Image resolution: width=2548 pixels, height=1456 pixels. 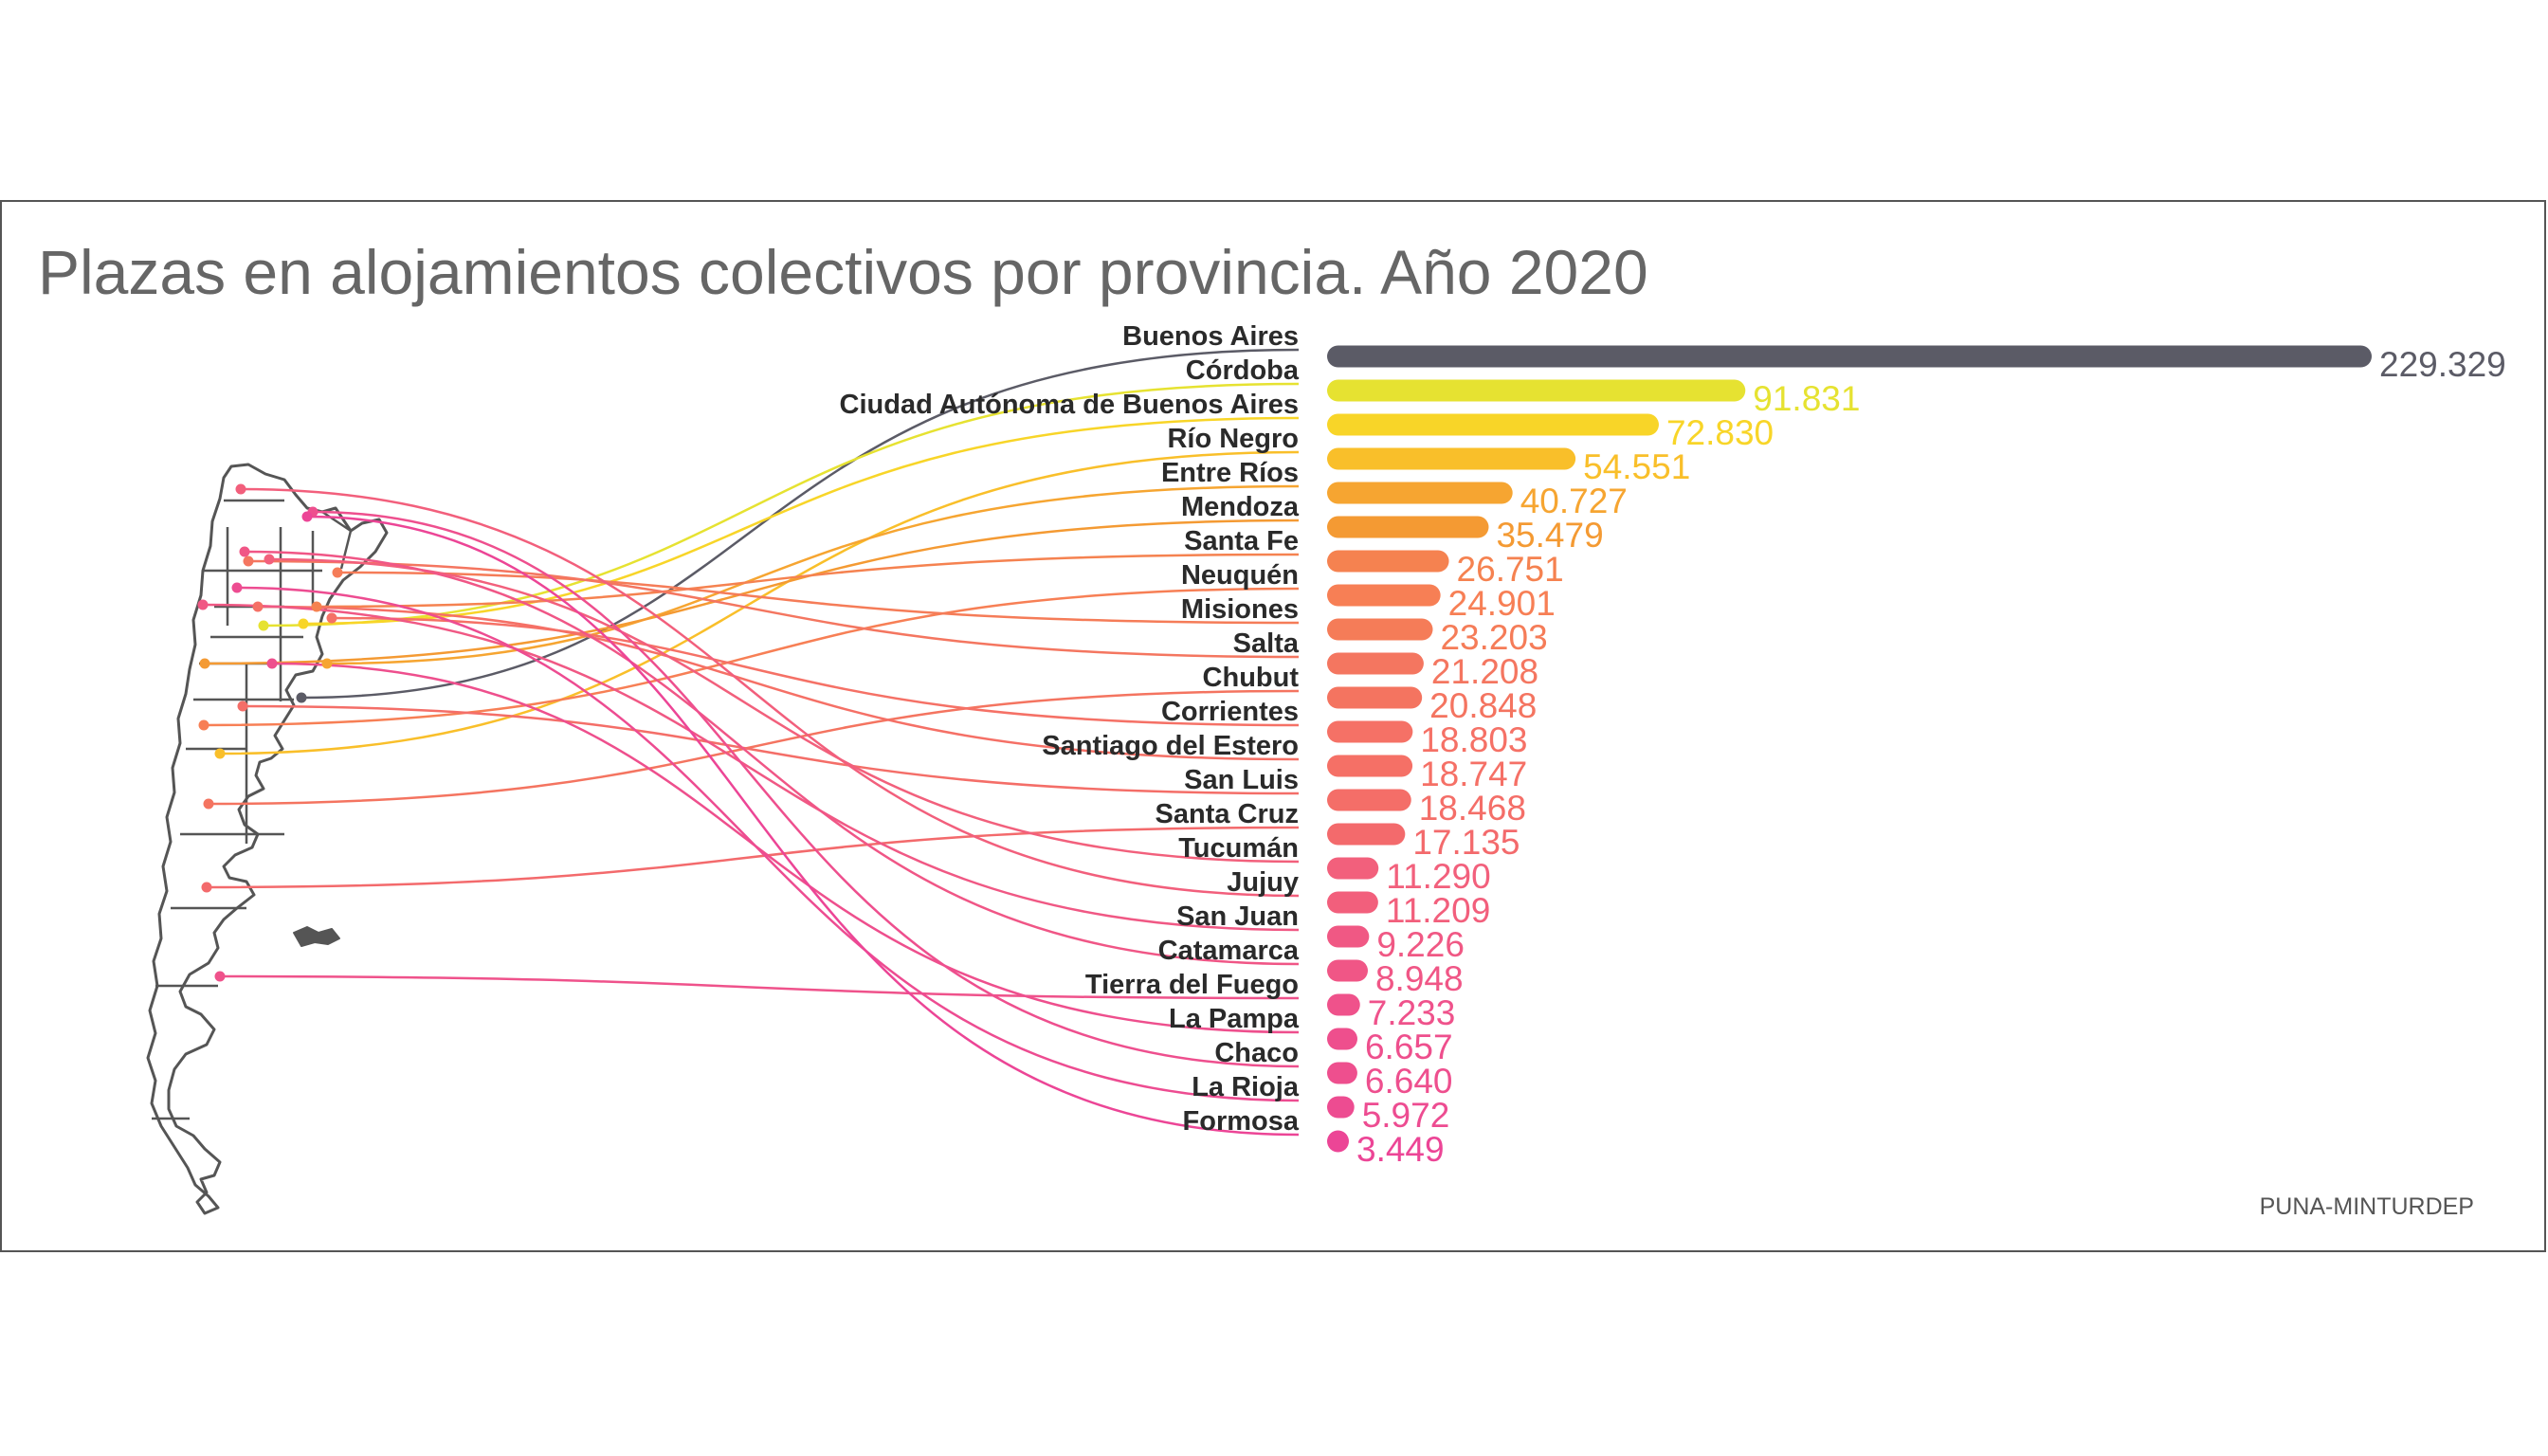 I want to click on source-note: PUNA-MINTURDEP, so click(x=2367, y=1206).